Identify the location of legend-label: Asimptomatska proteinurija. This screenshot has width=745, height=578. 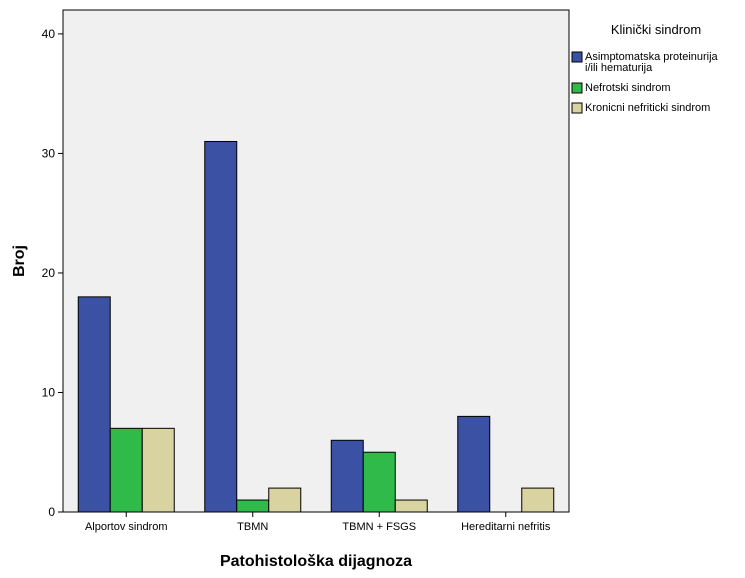
(652, 57).